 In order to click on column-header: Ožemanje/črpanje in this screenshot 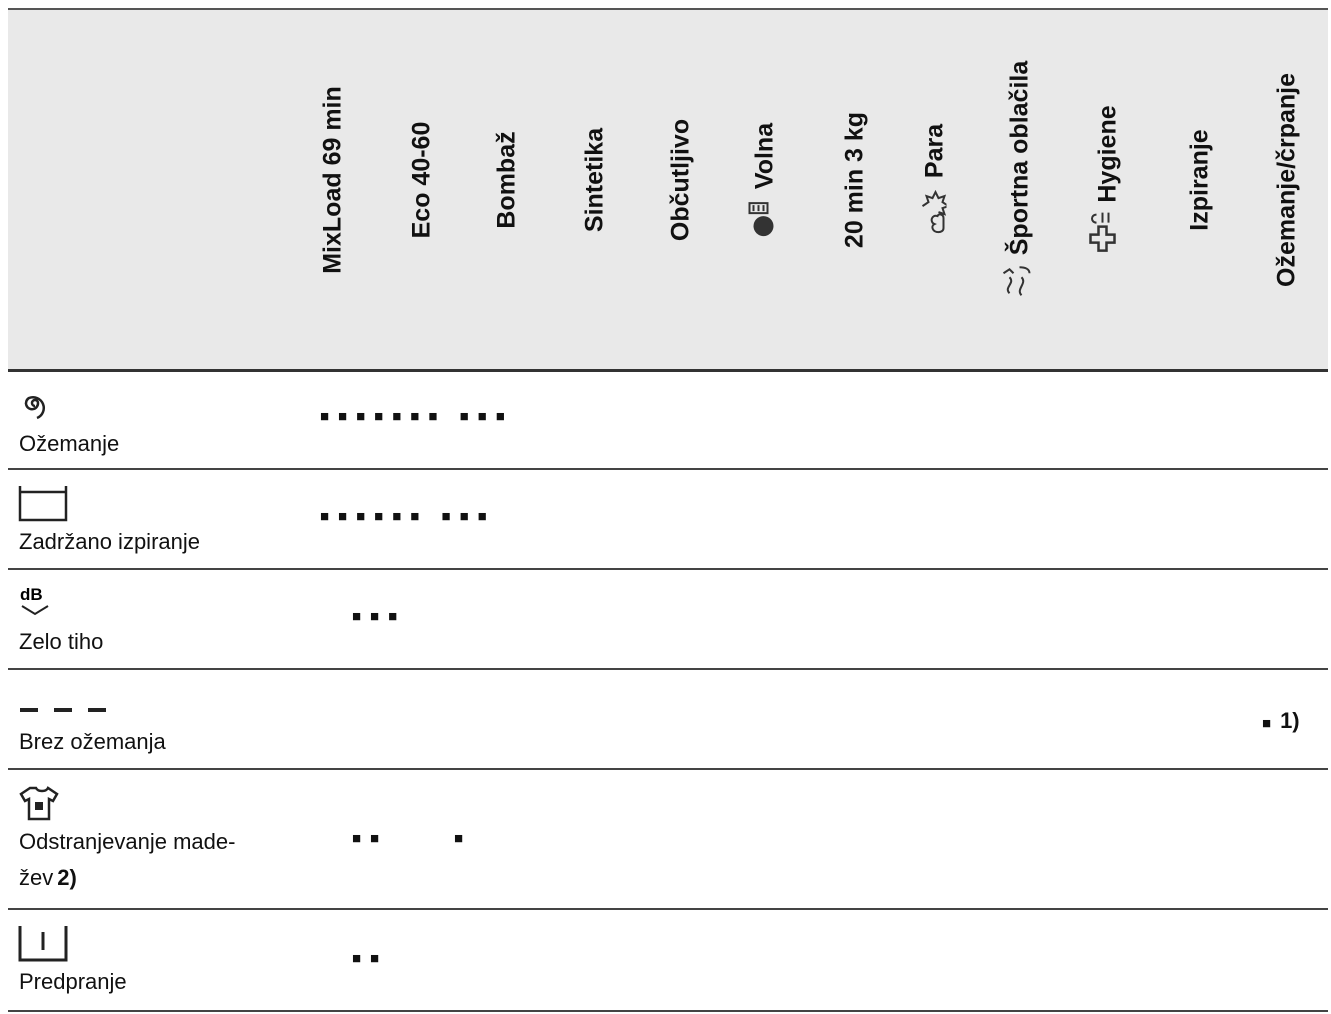, I will do `click(1287, 180)`.